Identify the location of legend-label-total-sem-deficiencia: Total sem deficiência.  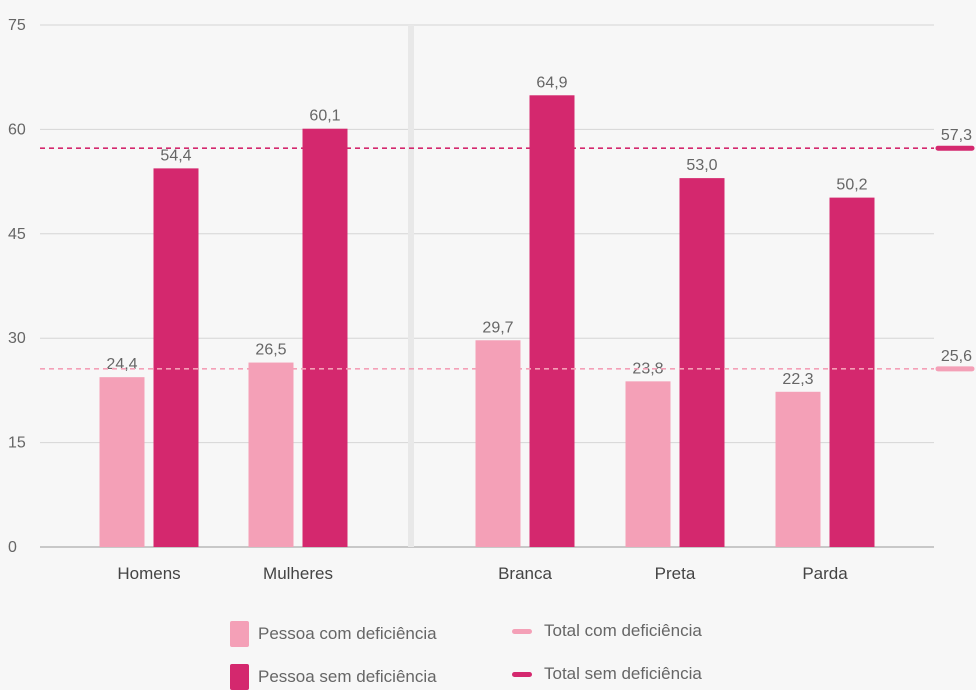
(623, 673).